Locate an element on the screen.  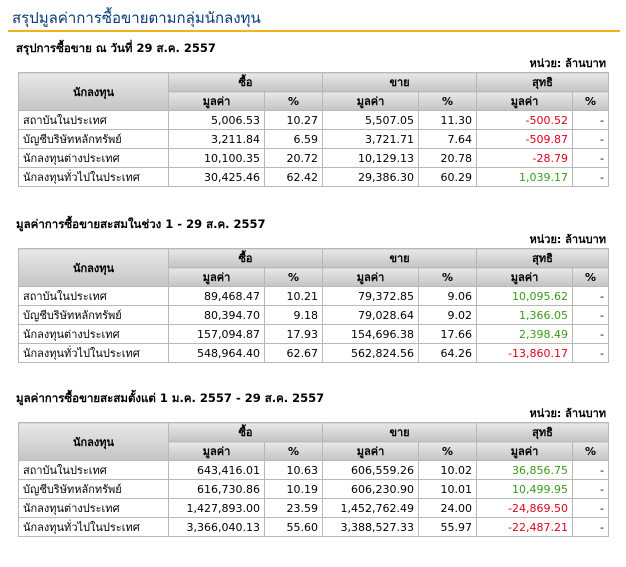
sell-value: 154,696.38 is located at coordinates (371, 334).